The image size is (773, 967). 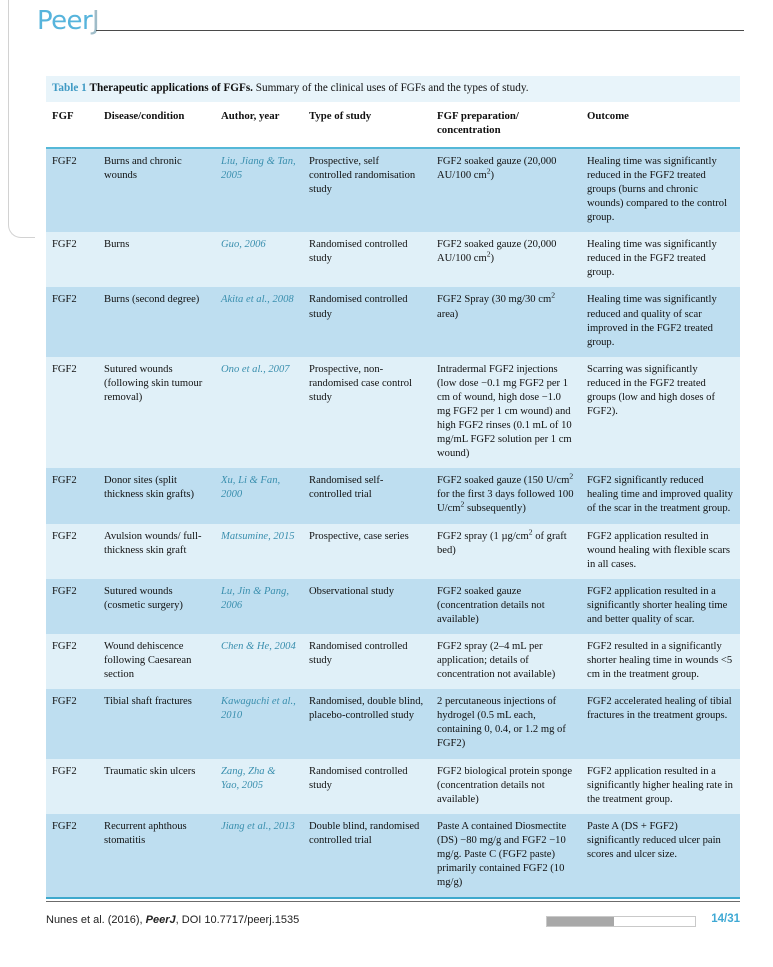 I want to click on cell-disease: Sutured wounds (cosmetic surgery), so click(x=156, y=606).